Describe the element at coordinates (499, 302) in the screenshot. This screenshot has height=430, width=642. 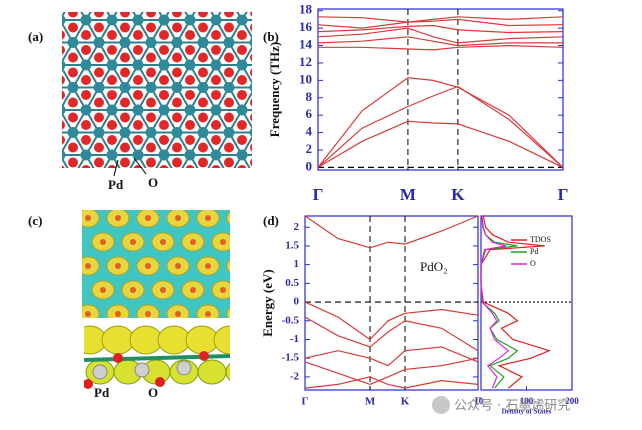
I see `dos-curve` at that location.